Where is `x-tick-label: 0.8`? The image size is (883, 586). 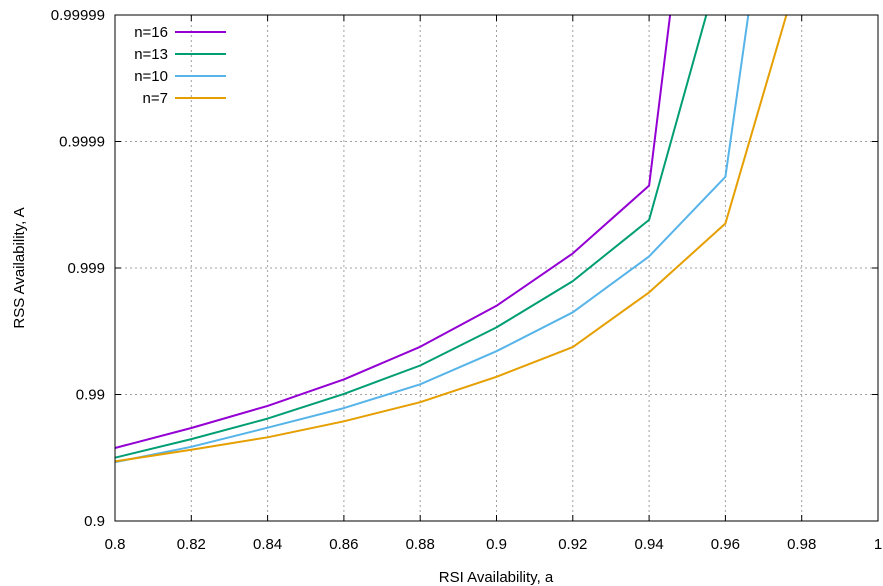
x-tick-label: 0.8 is located at coordinates (115, 544).